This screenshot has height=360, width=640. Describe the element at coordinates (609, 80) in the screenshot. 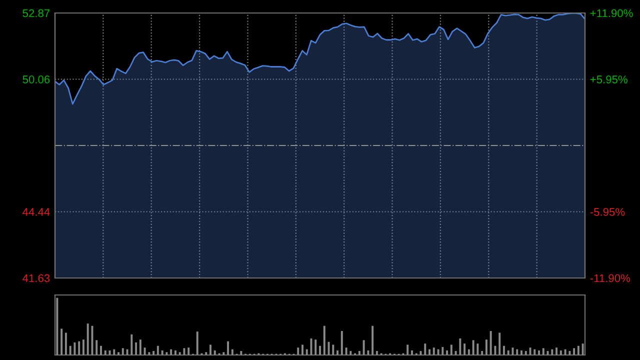

I see `y2-tick-label: +5.95%` at that location.